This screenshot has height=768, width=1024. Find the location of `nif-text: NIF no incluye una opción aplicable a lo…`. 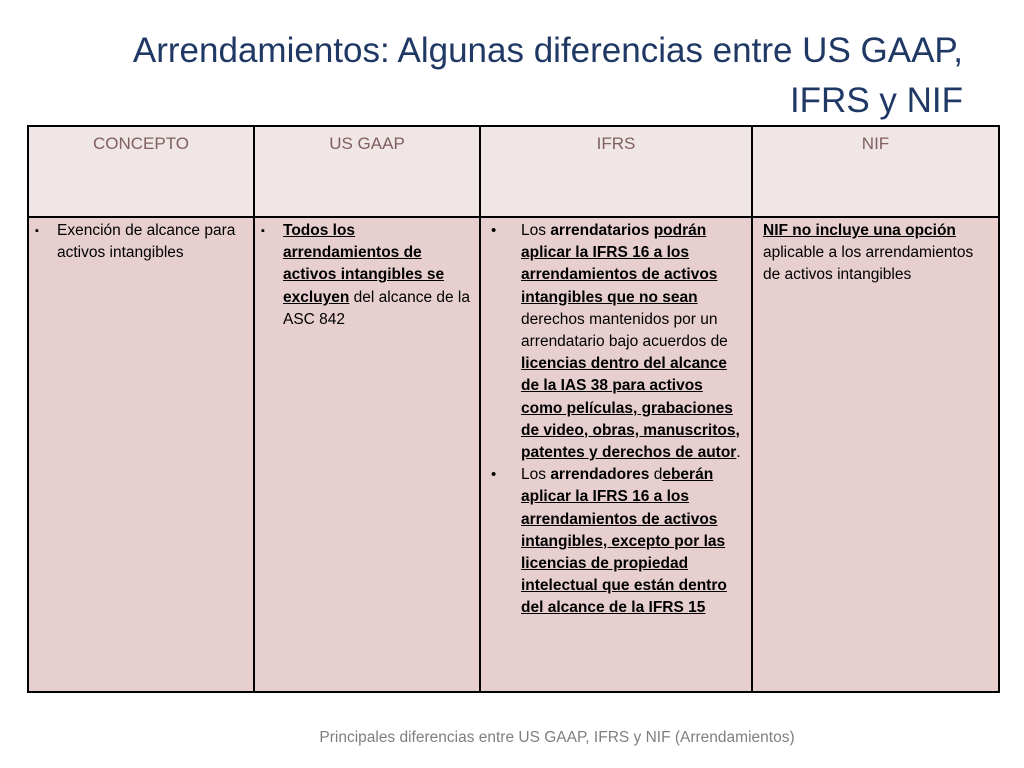

nif-text: NIF no incluye una opción aplicable a lo… is located at coordinates (875, 254).